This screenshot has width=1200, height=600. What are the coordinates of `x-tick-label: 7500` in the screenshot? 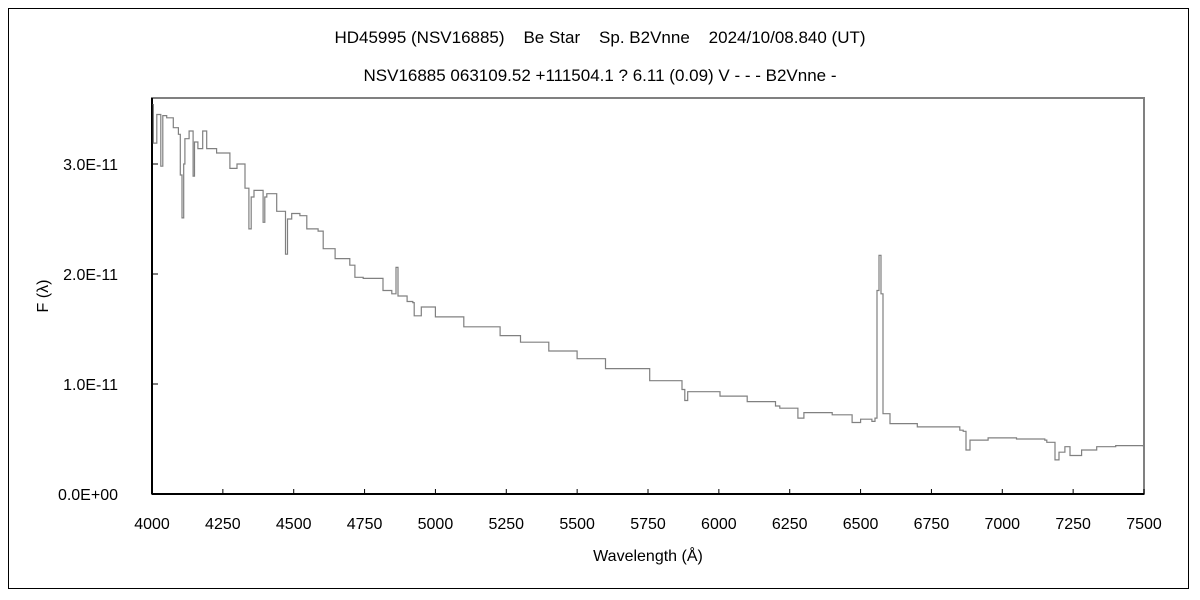 It's located at (1144, 524).